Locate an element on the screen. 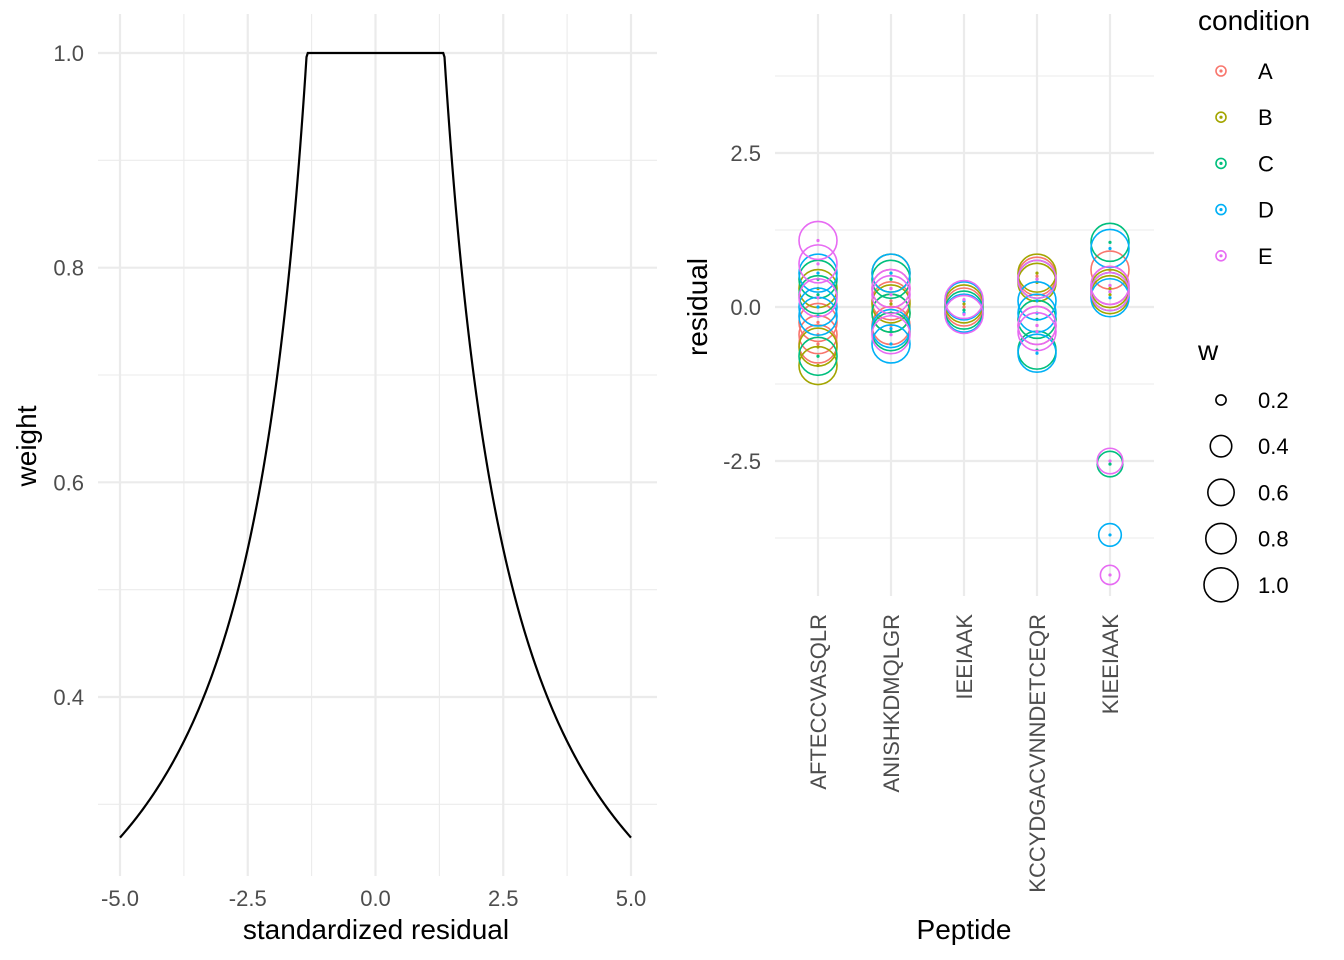 Image resolution: width=1344 pixels, height=960 pixels. peptide-tick-label: KCCYDGACVNNDETCEQR is located at coordinates (1037, 753).